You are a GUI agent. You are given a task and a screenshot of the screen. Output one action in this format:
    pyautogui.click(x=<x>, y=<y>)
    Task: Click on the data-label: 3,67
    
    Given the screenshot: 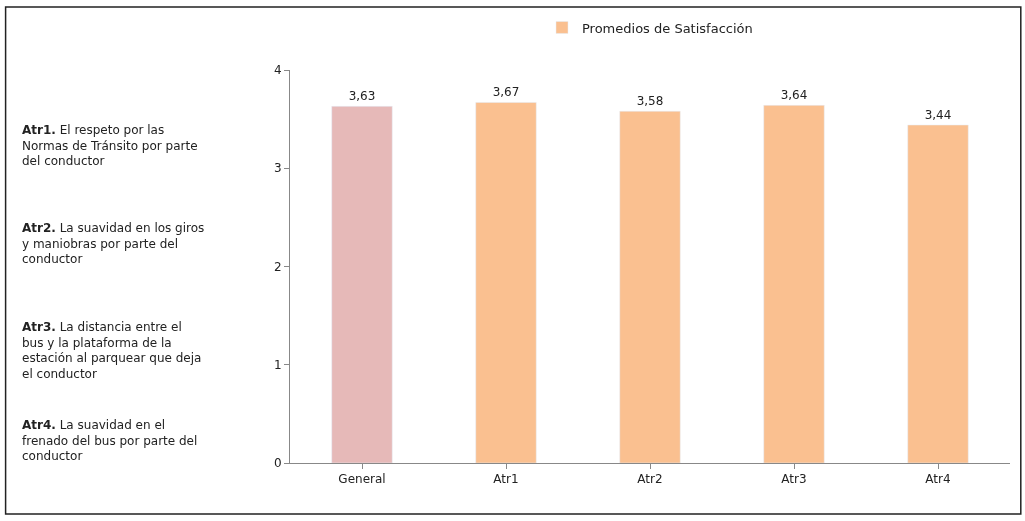 What is the action you would take?
    pyautogui.click(x=506, y=92)
    